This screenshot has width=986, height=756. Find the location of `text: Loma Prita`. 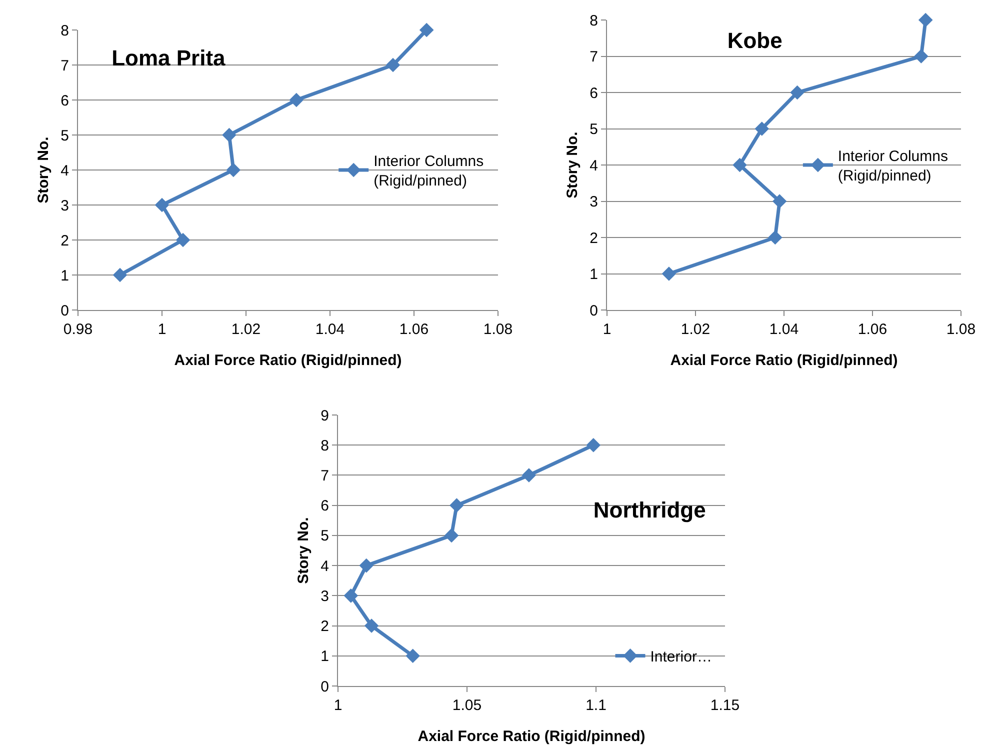

text: Loma Prita is located at coordinates (169, 58).